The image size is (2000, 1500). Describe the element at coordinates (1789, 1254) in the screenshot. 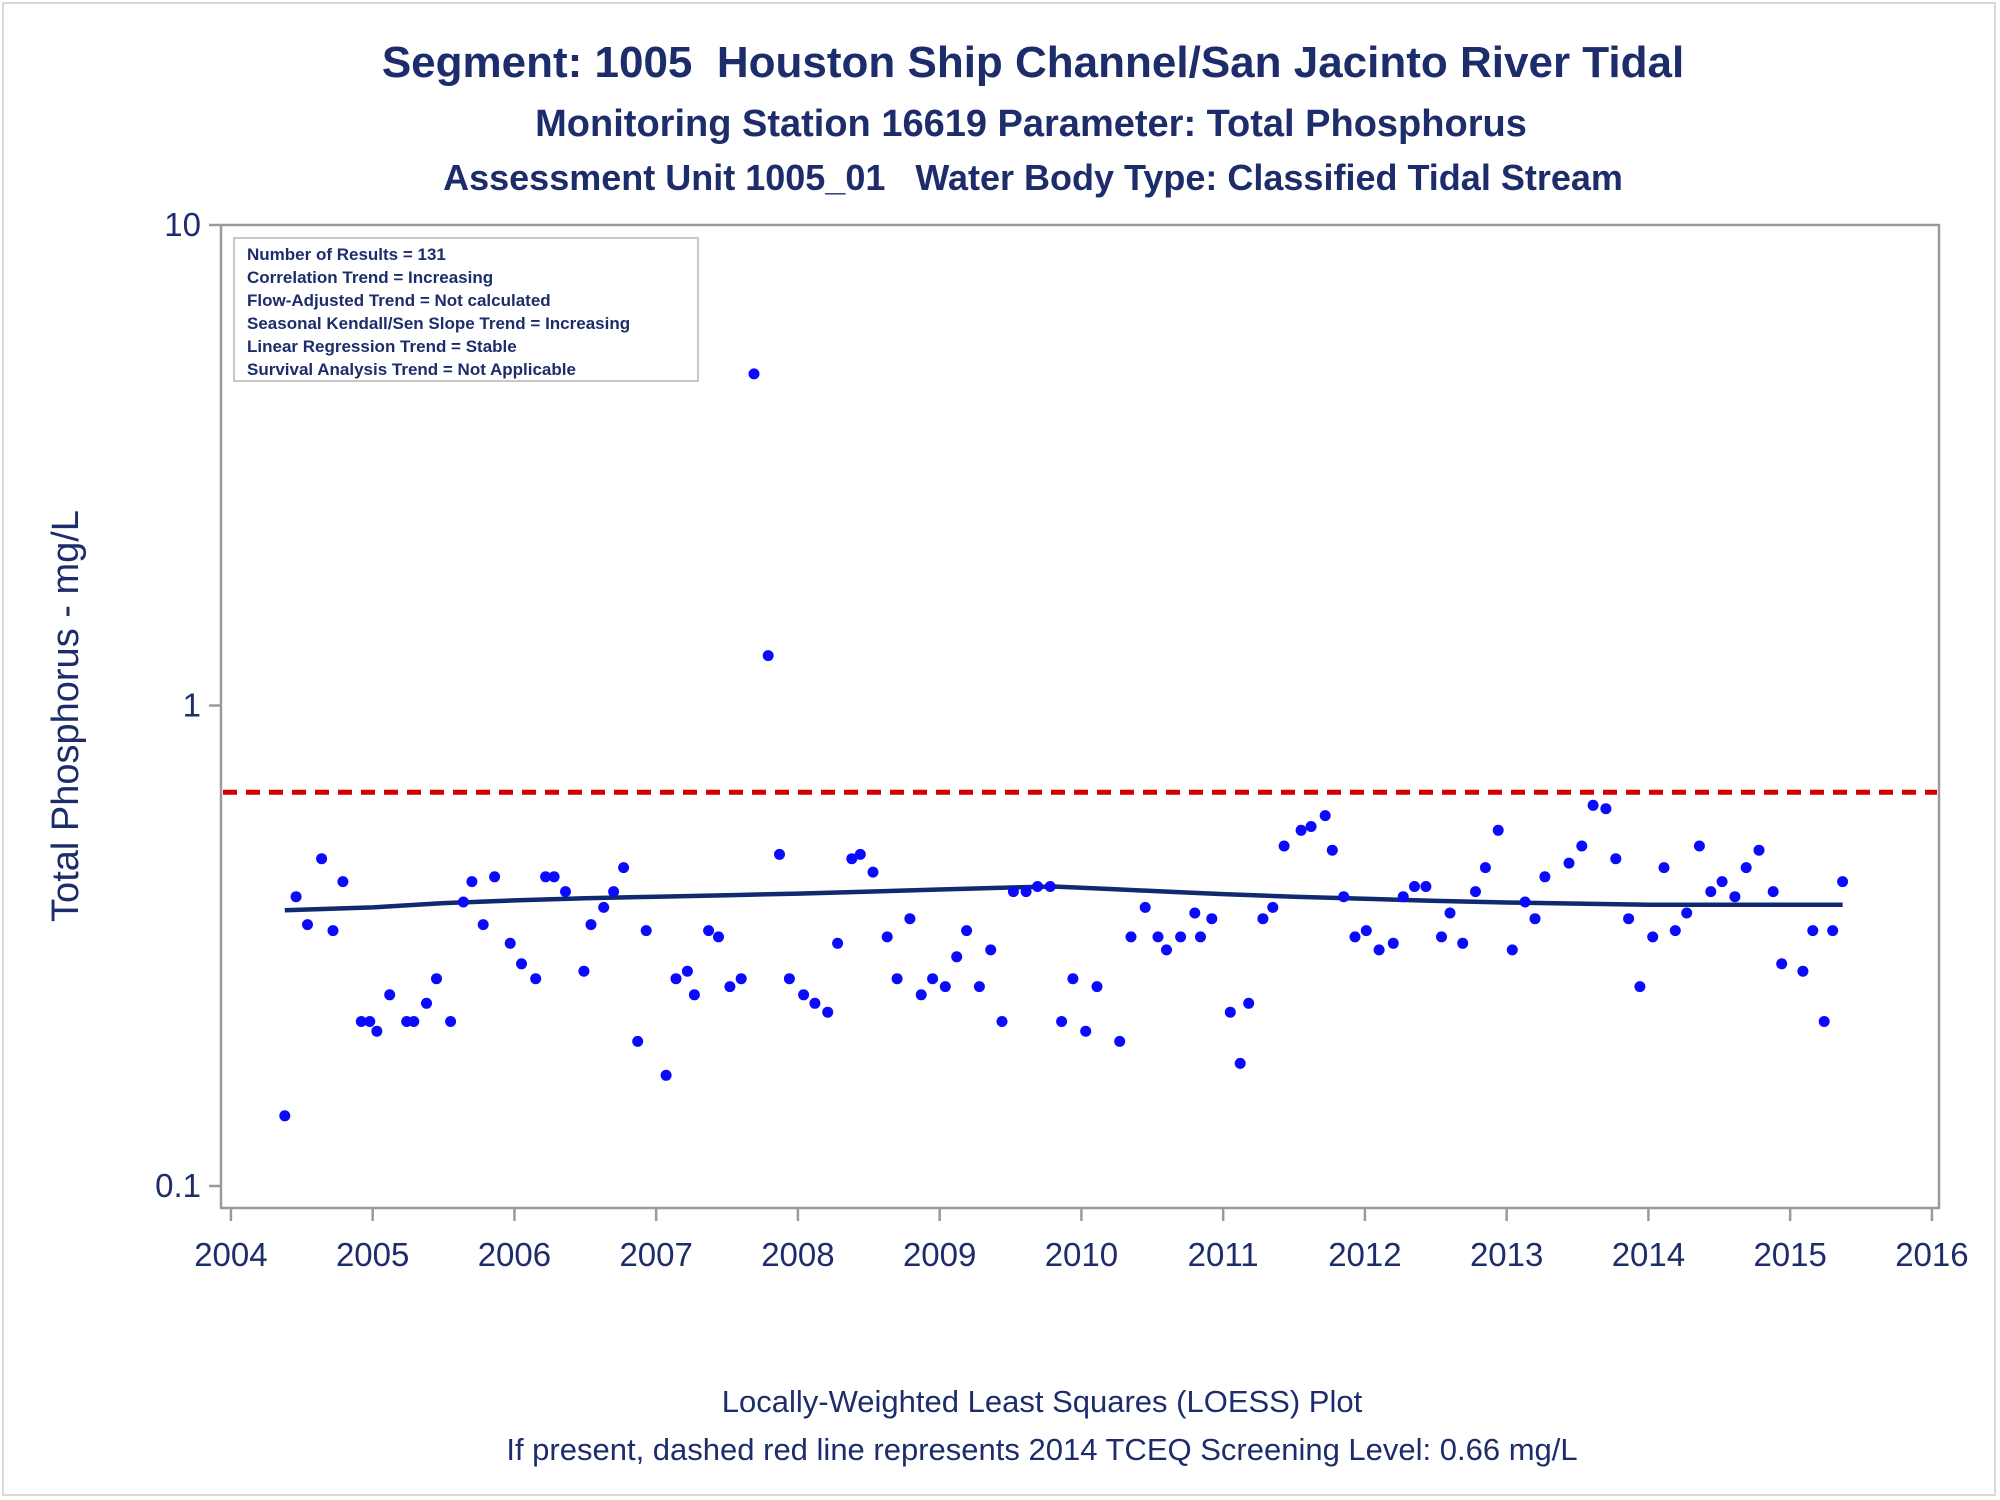

I see `x-tick-label: 2015` at that location.